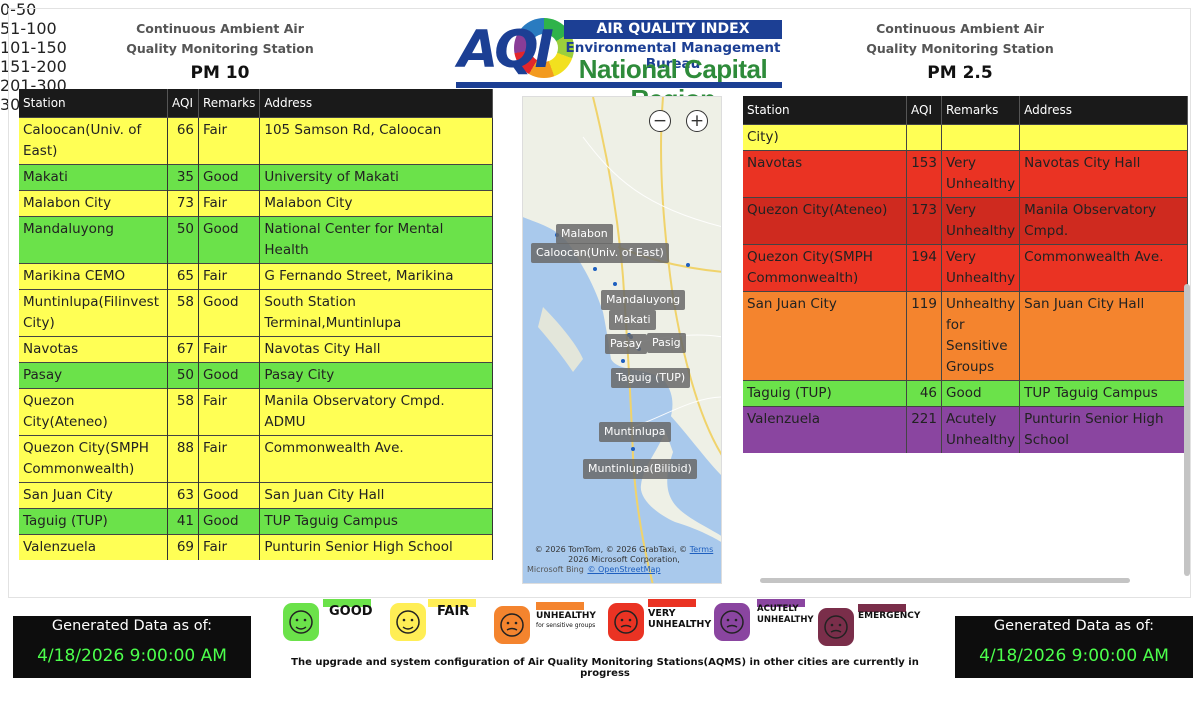 This screenshot has width=1199, height=701. I want to click on aqi-cell: 221, so click(924, 429).